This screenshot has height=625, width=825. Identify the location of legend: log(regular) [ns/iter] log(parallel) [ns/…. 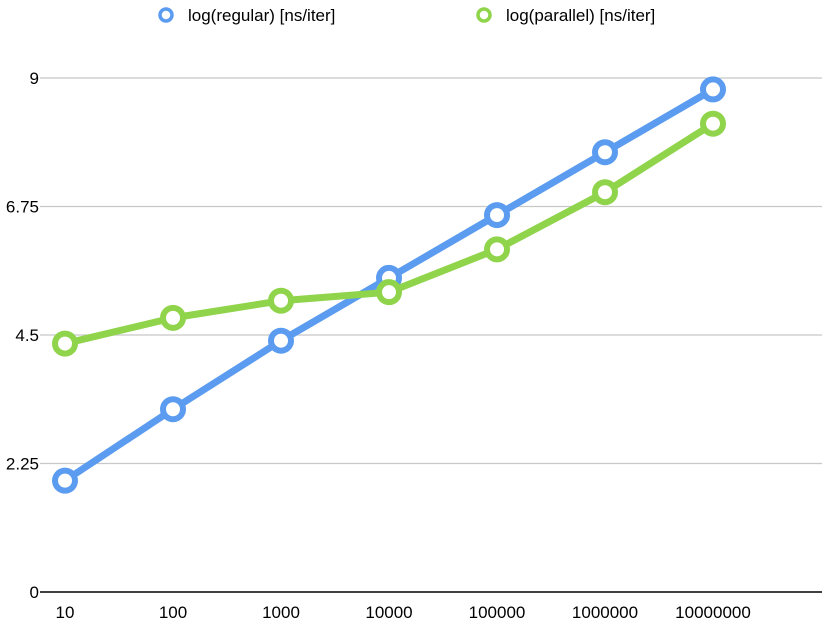
(406, 15).